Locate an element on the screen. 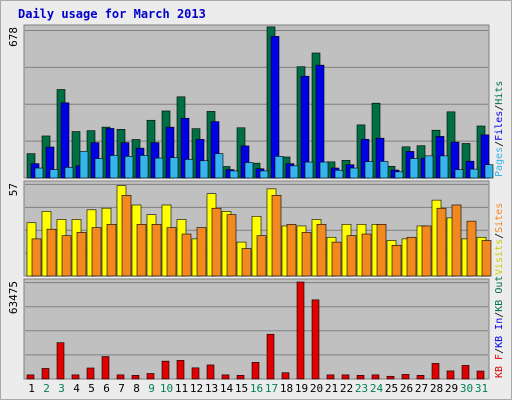 This screenshot has height=400, width=512. legend-requests: Pages/Files/Hits is located at coordinates (499, 129).